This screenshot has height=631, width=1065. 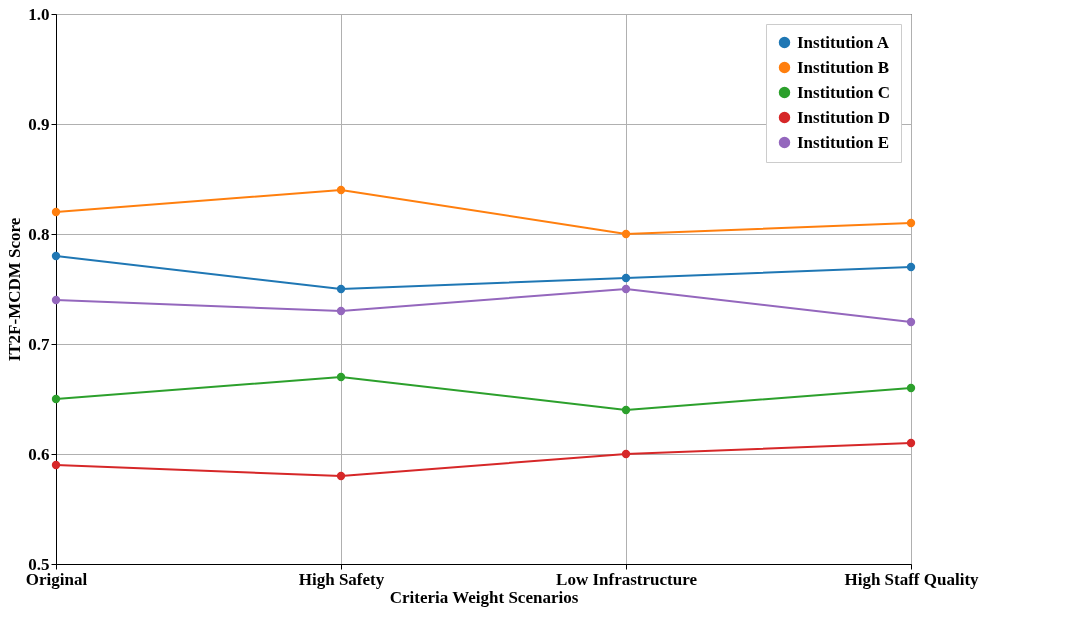 I want to click on legend-label: Institution C, so click(x=844, y=92).